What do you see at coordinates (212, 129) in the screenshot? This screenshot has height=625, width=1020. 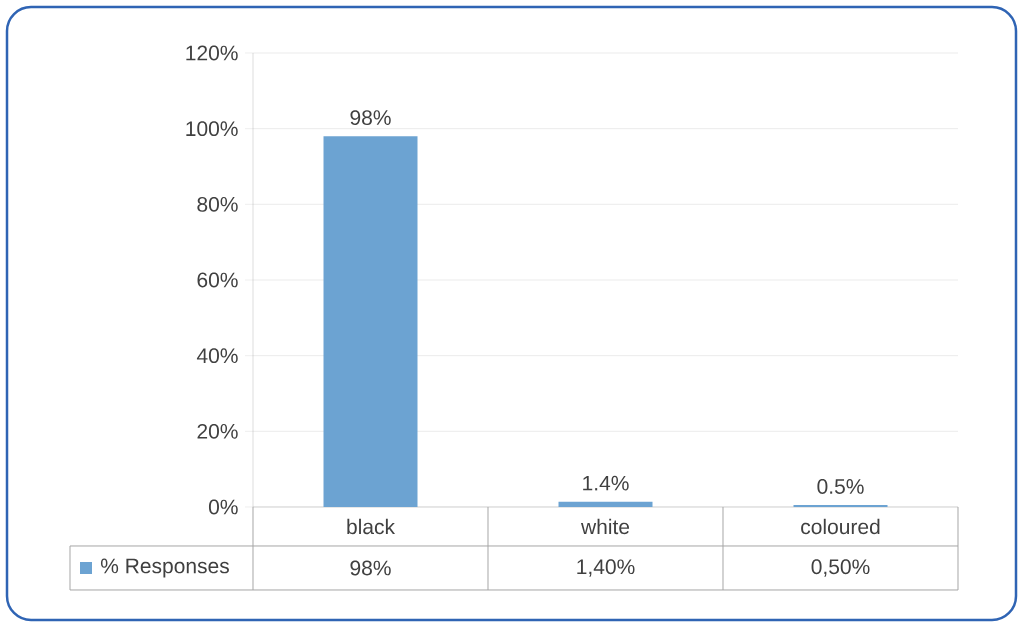 I see `y-tick-label: 100%` at bounding box center [212, 129].